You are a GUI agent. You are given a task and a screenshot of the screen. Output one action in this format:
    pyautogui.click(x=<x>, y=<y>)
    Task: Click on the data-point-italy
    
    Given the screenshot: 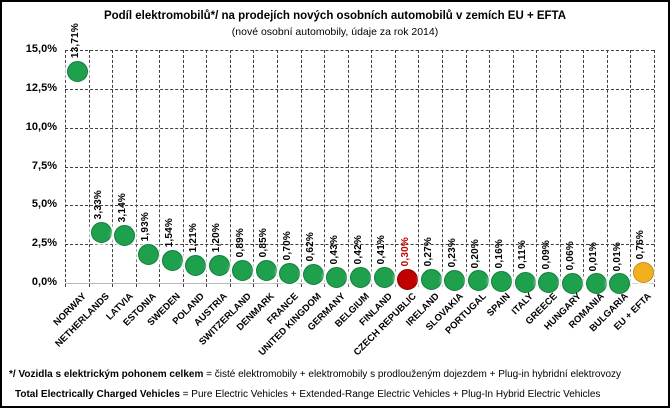 What is the action you would take?
    pyautogui.click(x=525, y=282)
    